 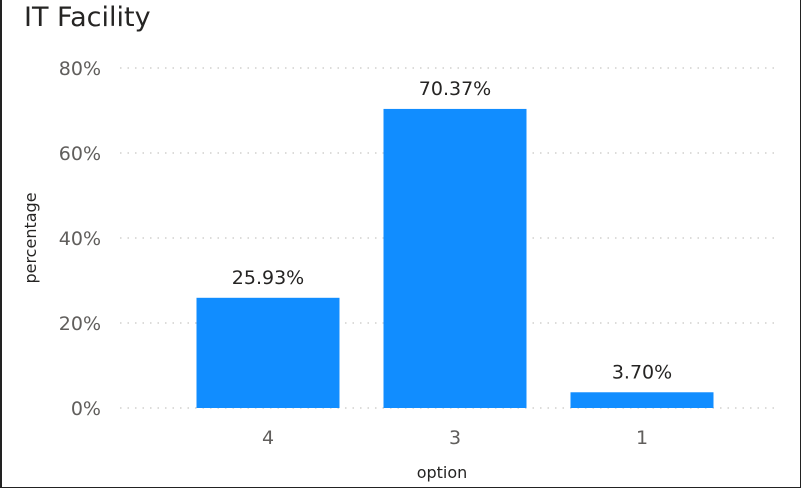 I want to click on x-axis-title: option, so click(x=442, y=472).